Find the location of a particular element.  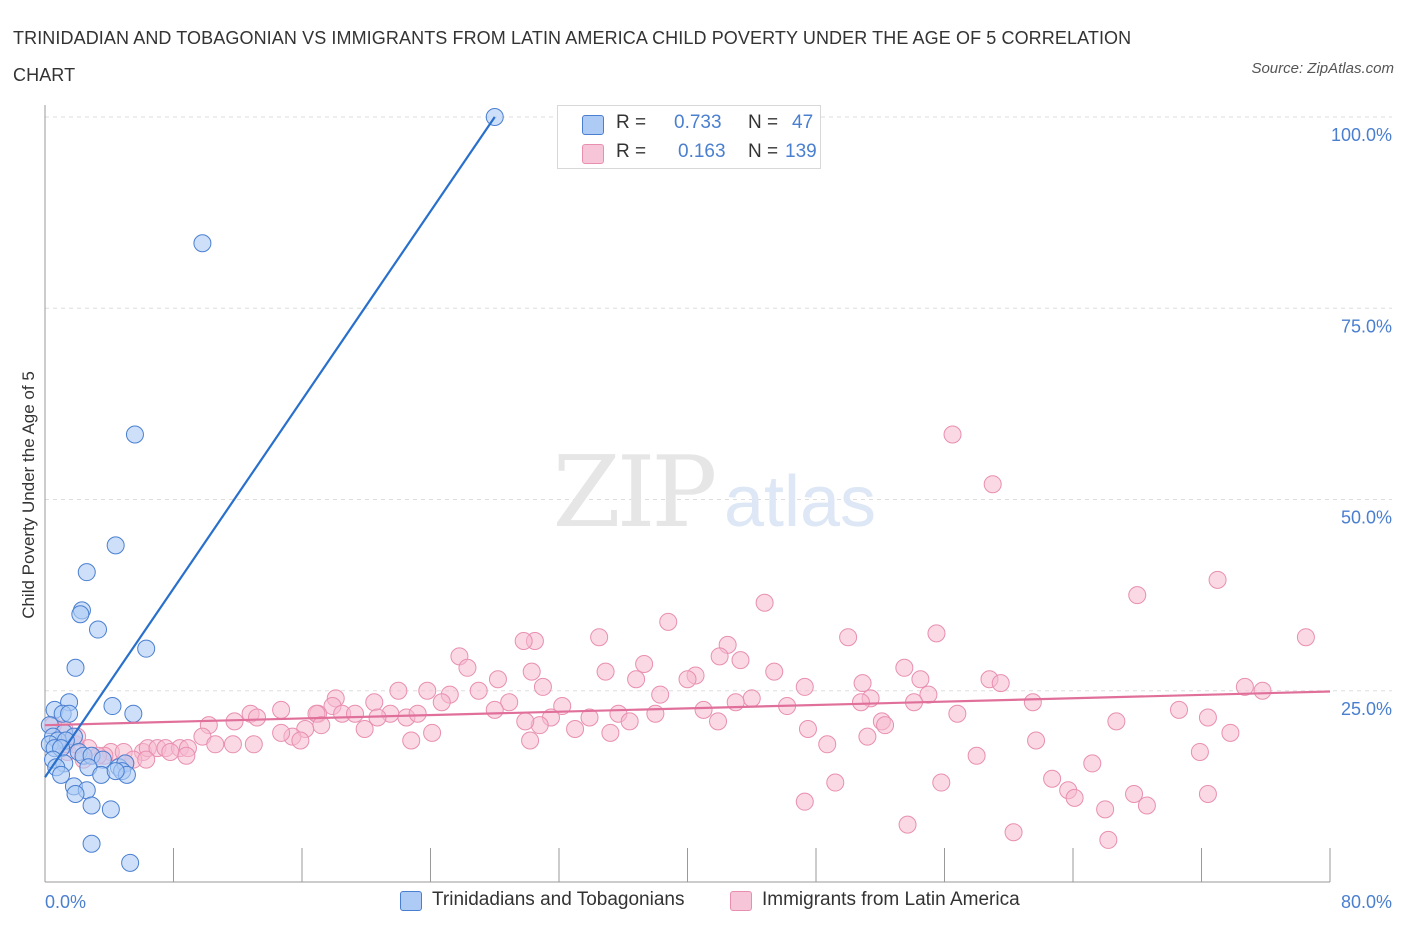

y-tick-label: 50.0% is located at coordinates (1366, 518).